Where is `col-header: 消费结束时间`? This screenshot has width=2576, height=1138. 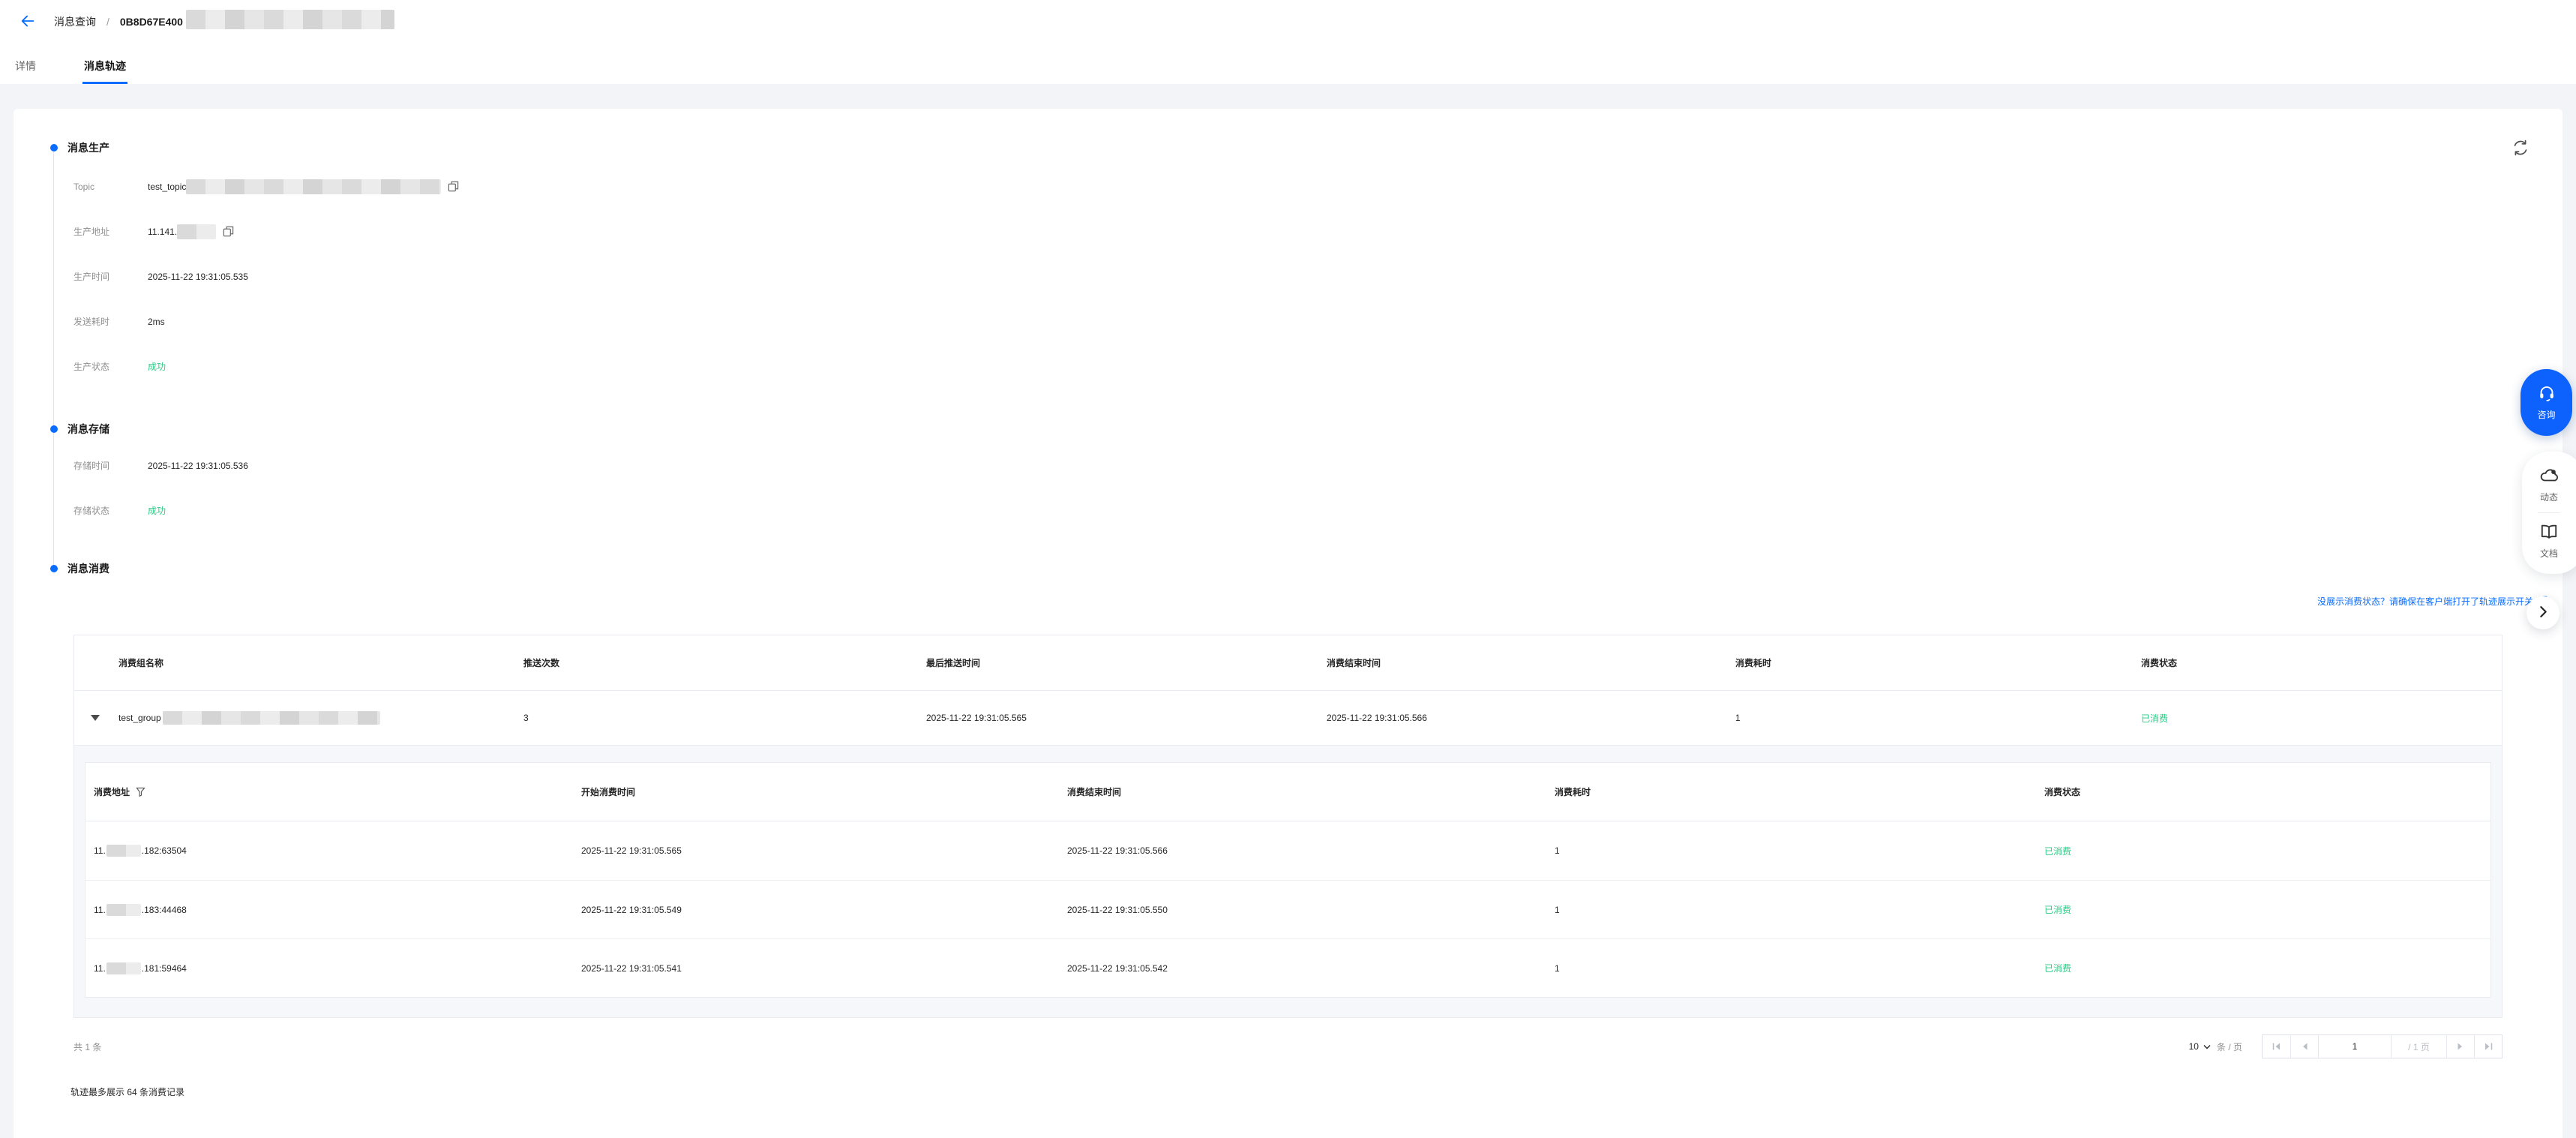 col-header: 消费结束时间 is located at coordinates (1354, 663).